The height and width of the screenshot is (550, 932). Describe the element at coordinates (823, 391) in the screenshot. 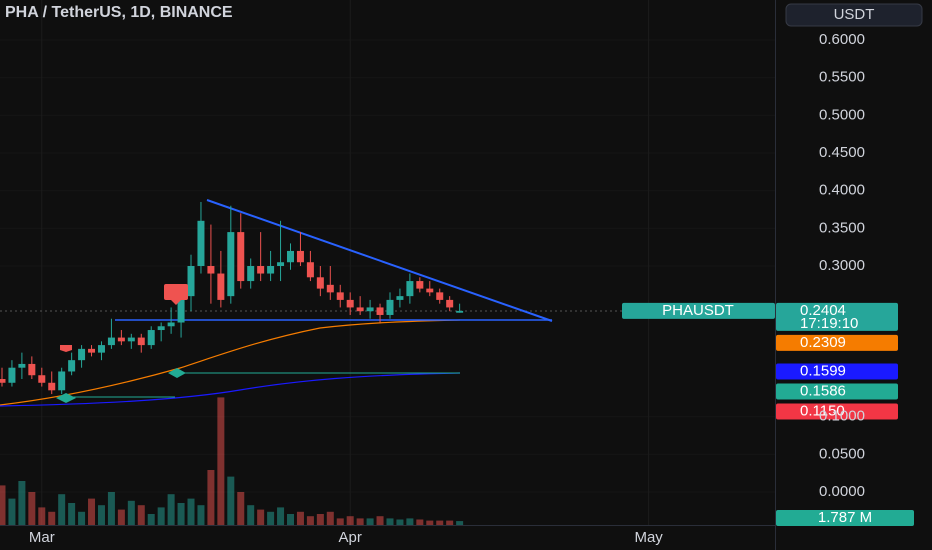

I see `price-label: 0.1586` at that location.